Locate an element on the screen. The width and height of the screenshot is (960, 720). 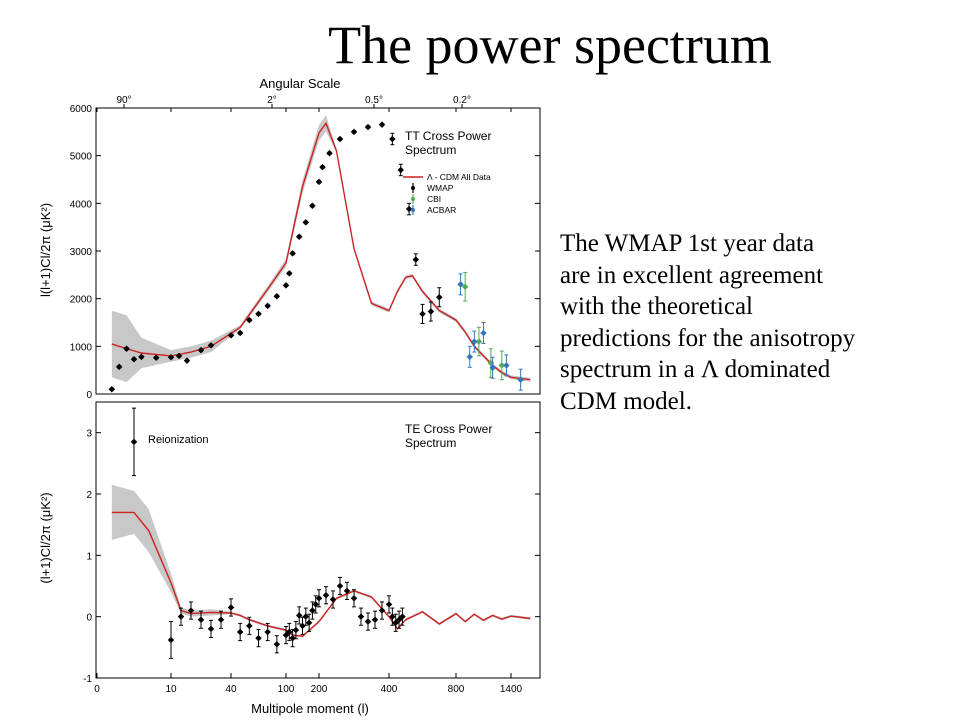
tt-y-axis-label: l(l+1)Cl/2π (μK²) is located at coordinates (45, 250).